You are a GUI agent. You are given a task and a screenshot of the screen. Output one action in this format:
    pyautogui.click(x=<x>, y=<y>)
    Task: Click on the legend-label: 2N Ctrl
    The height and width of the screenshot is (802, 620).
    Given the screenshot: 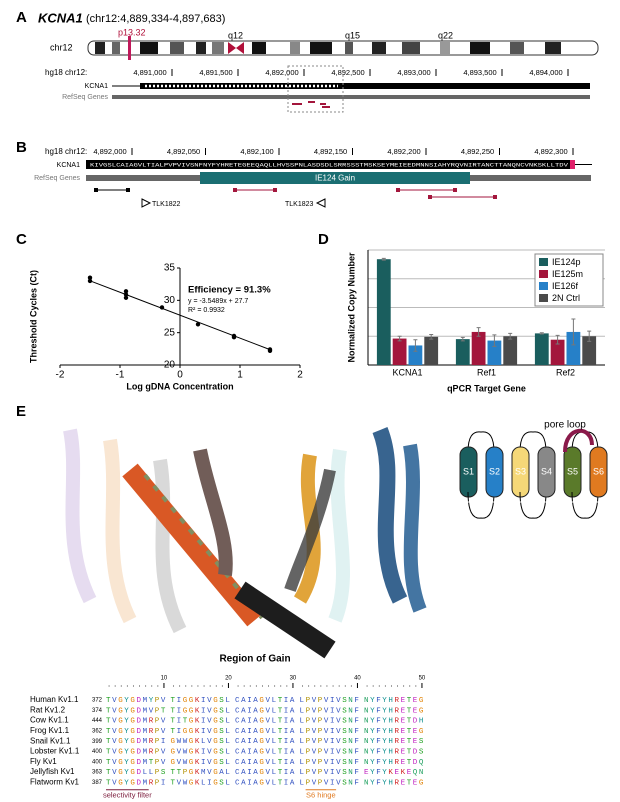 What is the action you would take?
    pyautogui.click(x=566, y=298)
    